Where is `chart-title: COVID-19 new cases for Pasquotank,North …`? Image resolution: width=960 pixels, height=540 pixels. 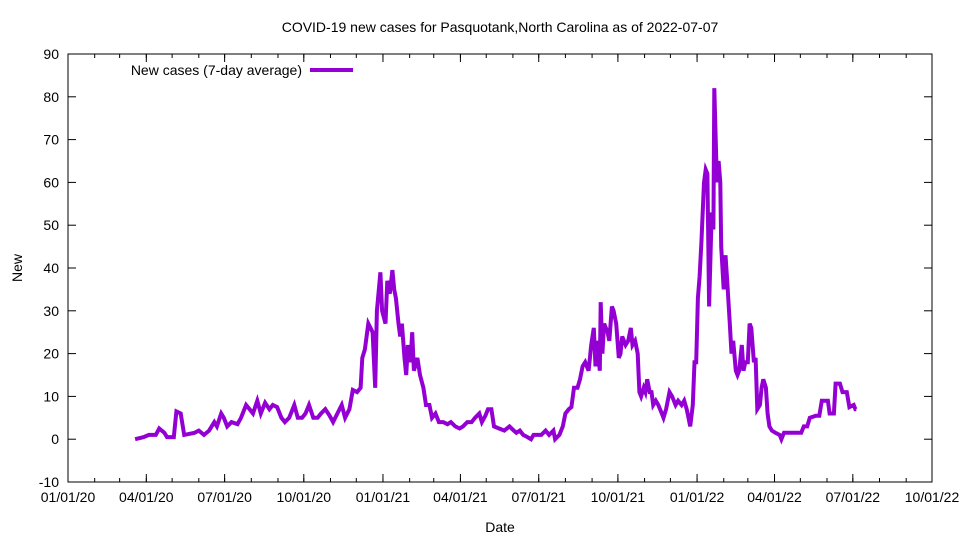
chart-title: COVID-19 new cases for Pasquotank,North … is located at coordinates (500, 27).